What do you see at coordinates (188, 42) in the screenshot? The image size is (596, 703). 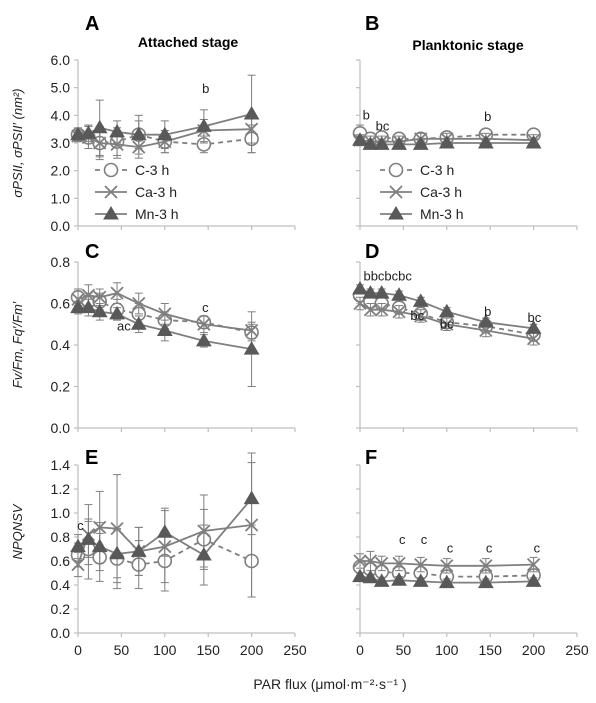 I see `stage-left-title: Attached stage` at bounding box center [188, 42].